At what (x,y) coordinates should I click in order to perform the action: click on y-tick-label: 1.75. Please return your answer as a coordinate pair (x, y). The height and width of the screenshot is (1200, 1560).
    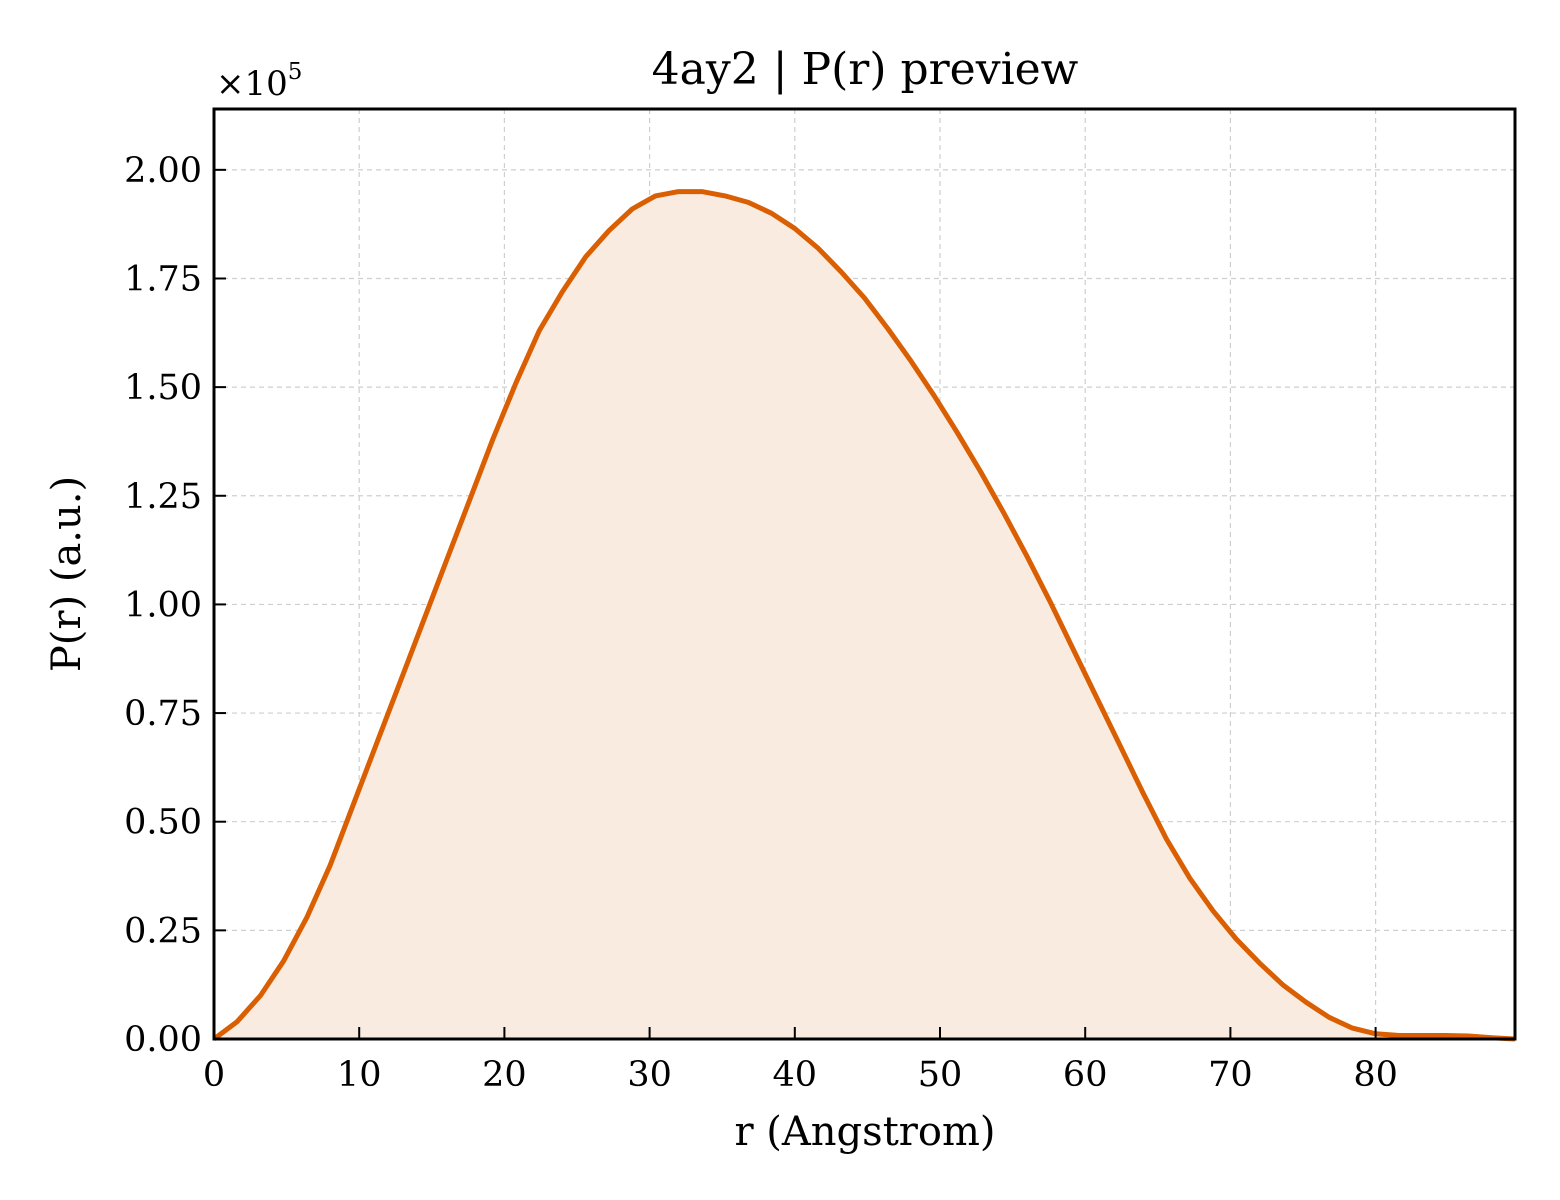
    Looking at the image, I should click on (163, 279).